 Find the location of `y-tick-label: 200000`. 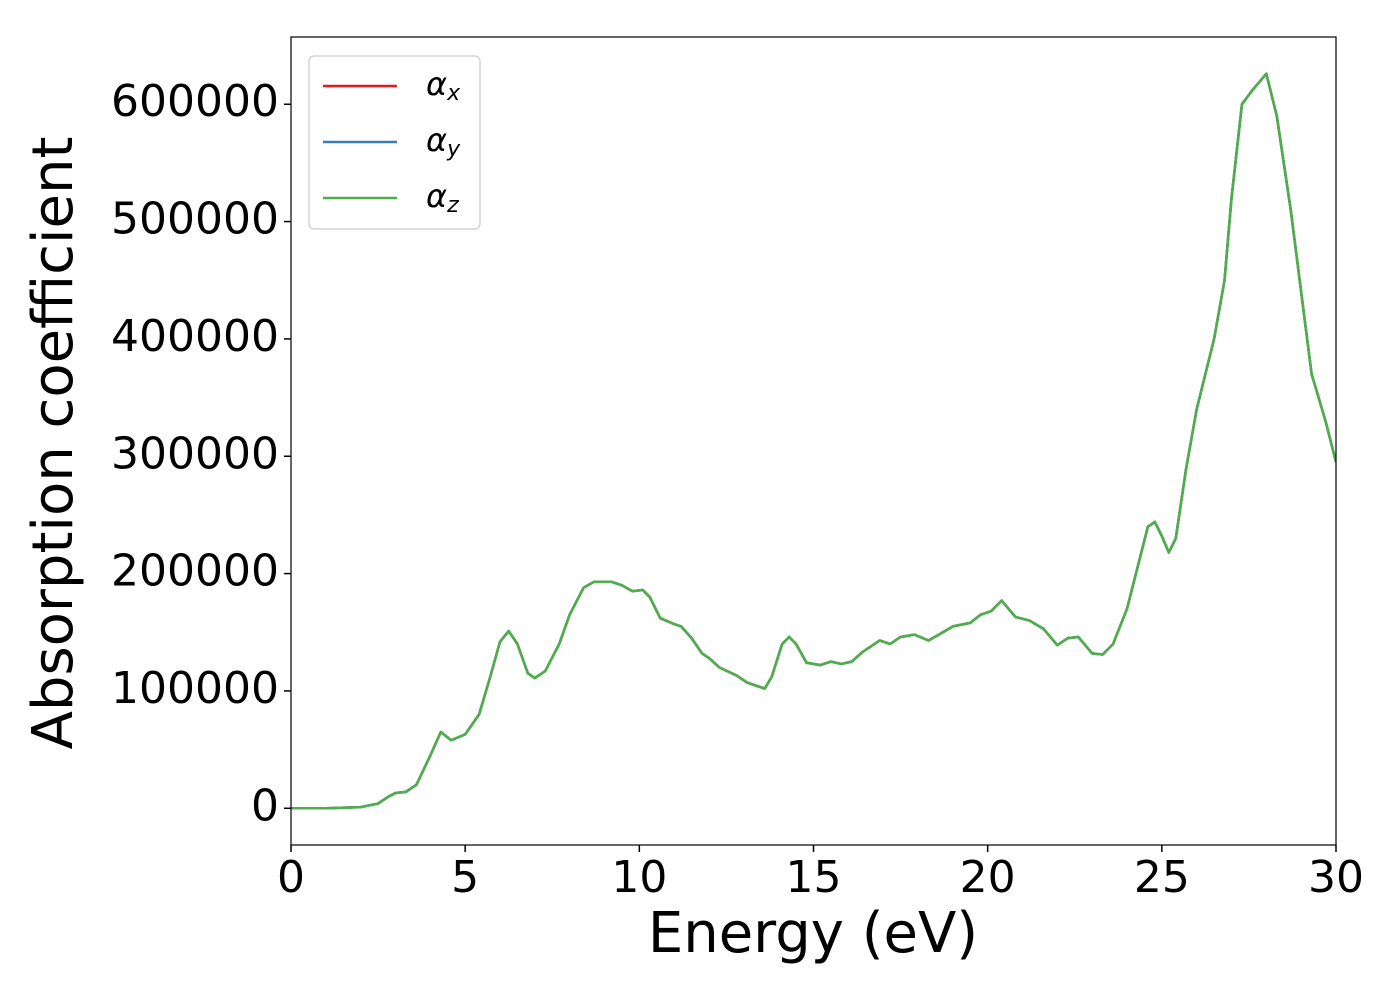

y-tick-label: 200000 is located at coordinates (195, 571).